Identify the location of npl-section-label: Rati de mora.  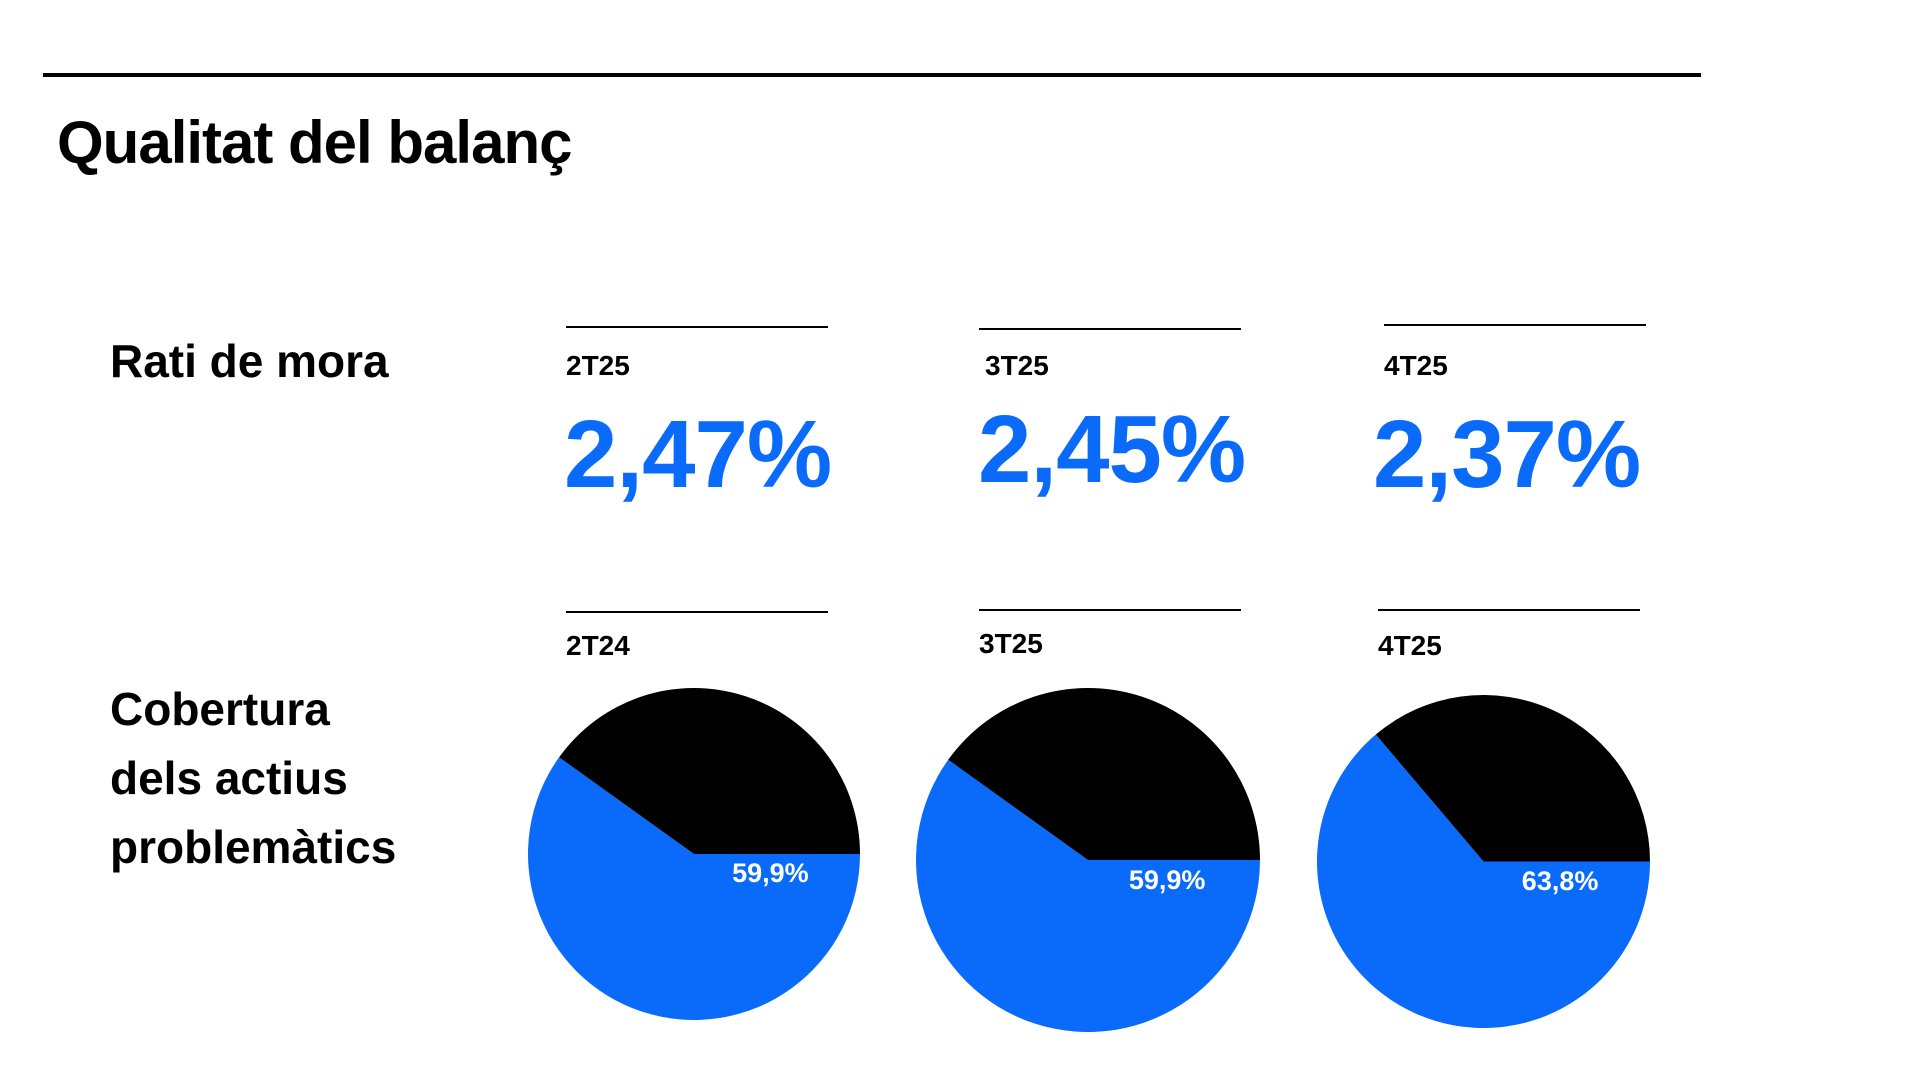
(249, 361).